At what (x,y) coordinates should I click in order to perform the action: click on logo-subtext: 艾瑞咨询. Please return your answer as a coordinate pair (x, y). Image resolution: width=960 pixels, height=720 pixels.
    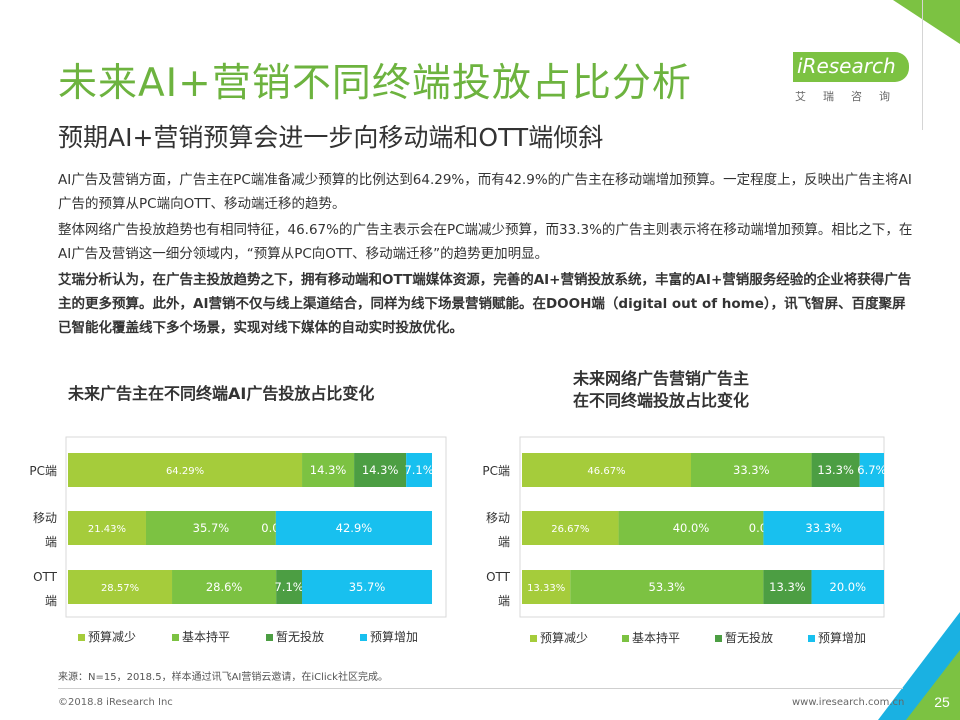
    Looking at the image, I should click on (851, 96).